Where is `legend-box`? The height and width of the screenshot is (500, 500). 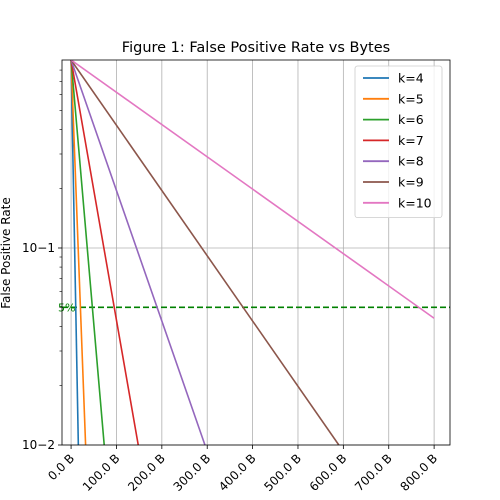
legend-box is located at coordinates (398, 142).